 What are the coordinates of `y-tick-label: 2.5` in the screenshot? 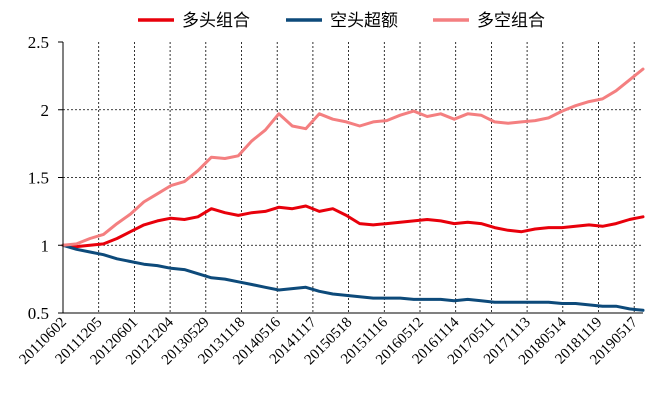 It's located at (38, 42).